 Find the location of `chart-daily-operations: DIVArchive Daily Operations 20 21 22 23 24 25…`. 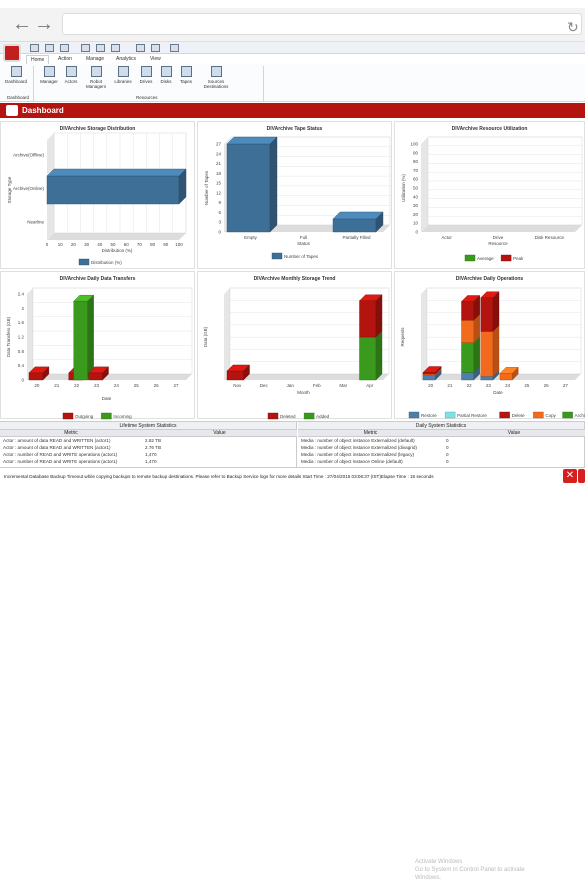

chart-daily-operations: DIVArchive Daily Operations 20 21 22 23 24 25… is located at coordinates (489, 345).